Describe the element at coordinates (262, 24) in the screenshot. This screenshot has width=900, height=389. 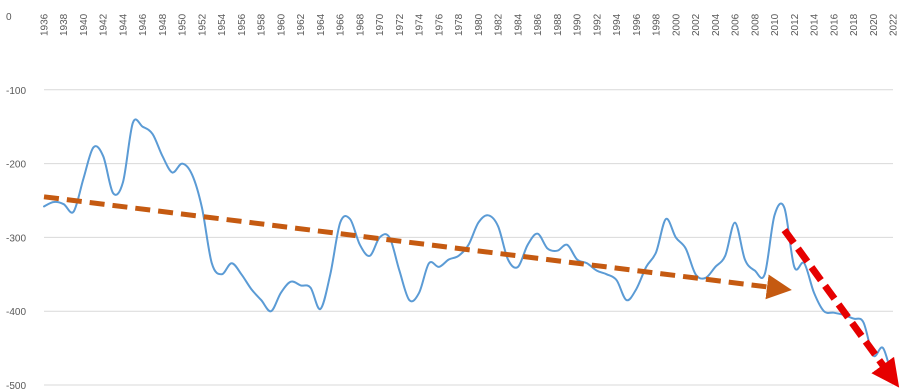
I see `x-tick-label: 1958` at that location.